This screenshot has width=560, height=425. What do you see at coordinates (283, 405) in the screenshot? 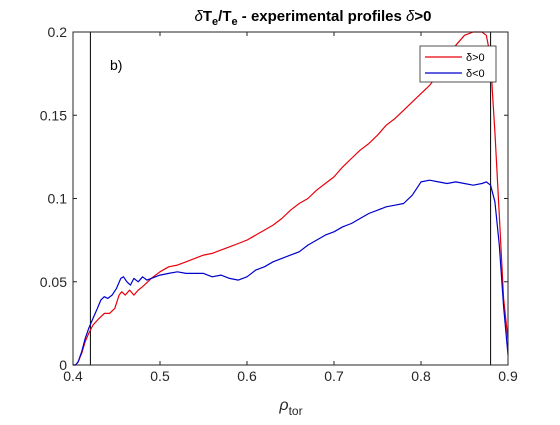
I see `x-label-symbol: ρ` at bounding box center [283, 405].